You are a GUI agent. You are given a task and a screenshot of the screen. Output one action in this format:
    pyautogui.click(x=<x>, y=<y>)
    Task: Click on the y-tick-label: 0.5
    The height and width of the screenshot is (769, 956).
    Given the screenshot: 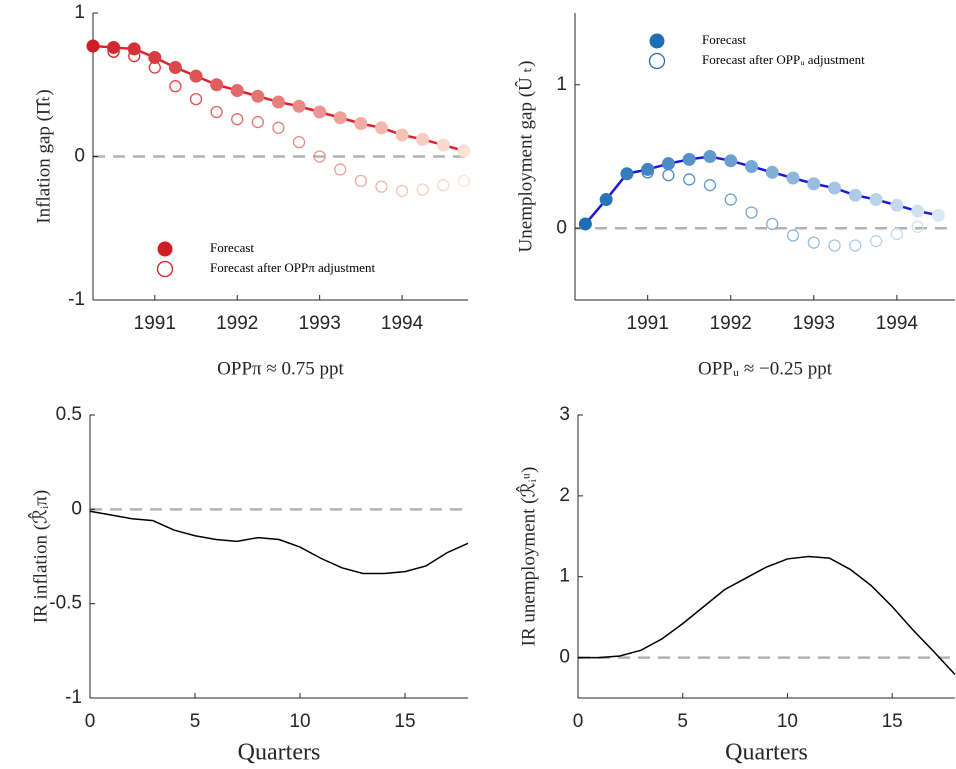 What is the action you would take?
    pyautogui.click(x=69, y=414)
    